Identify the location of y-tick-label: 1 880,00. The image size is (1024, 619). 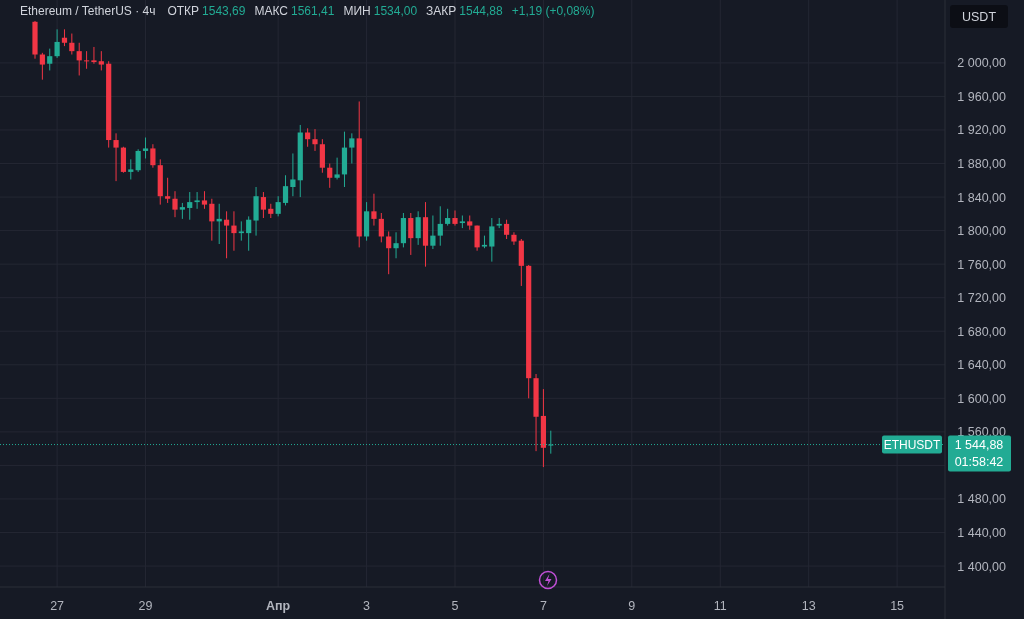
(982, 164).